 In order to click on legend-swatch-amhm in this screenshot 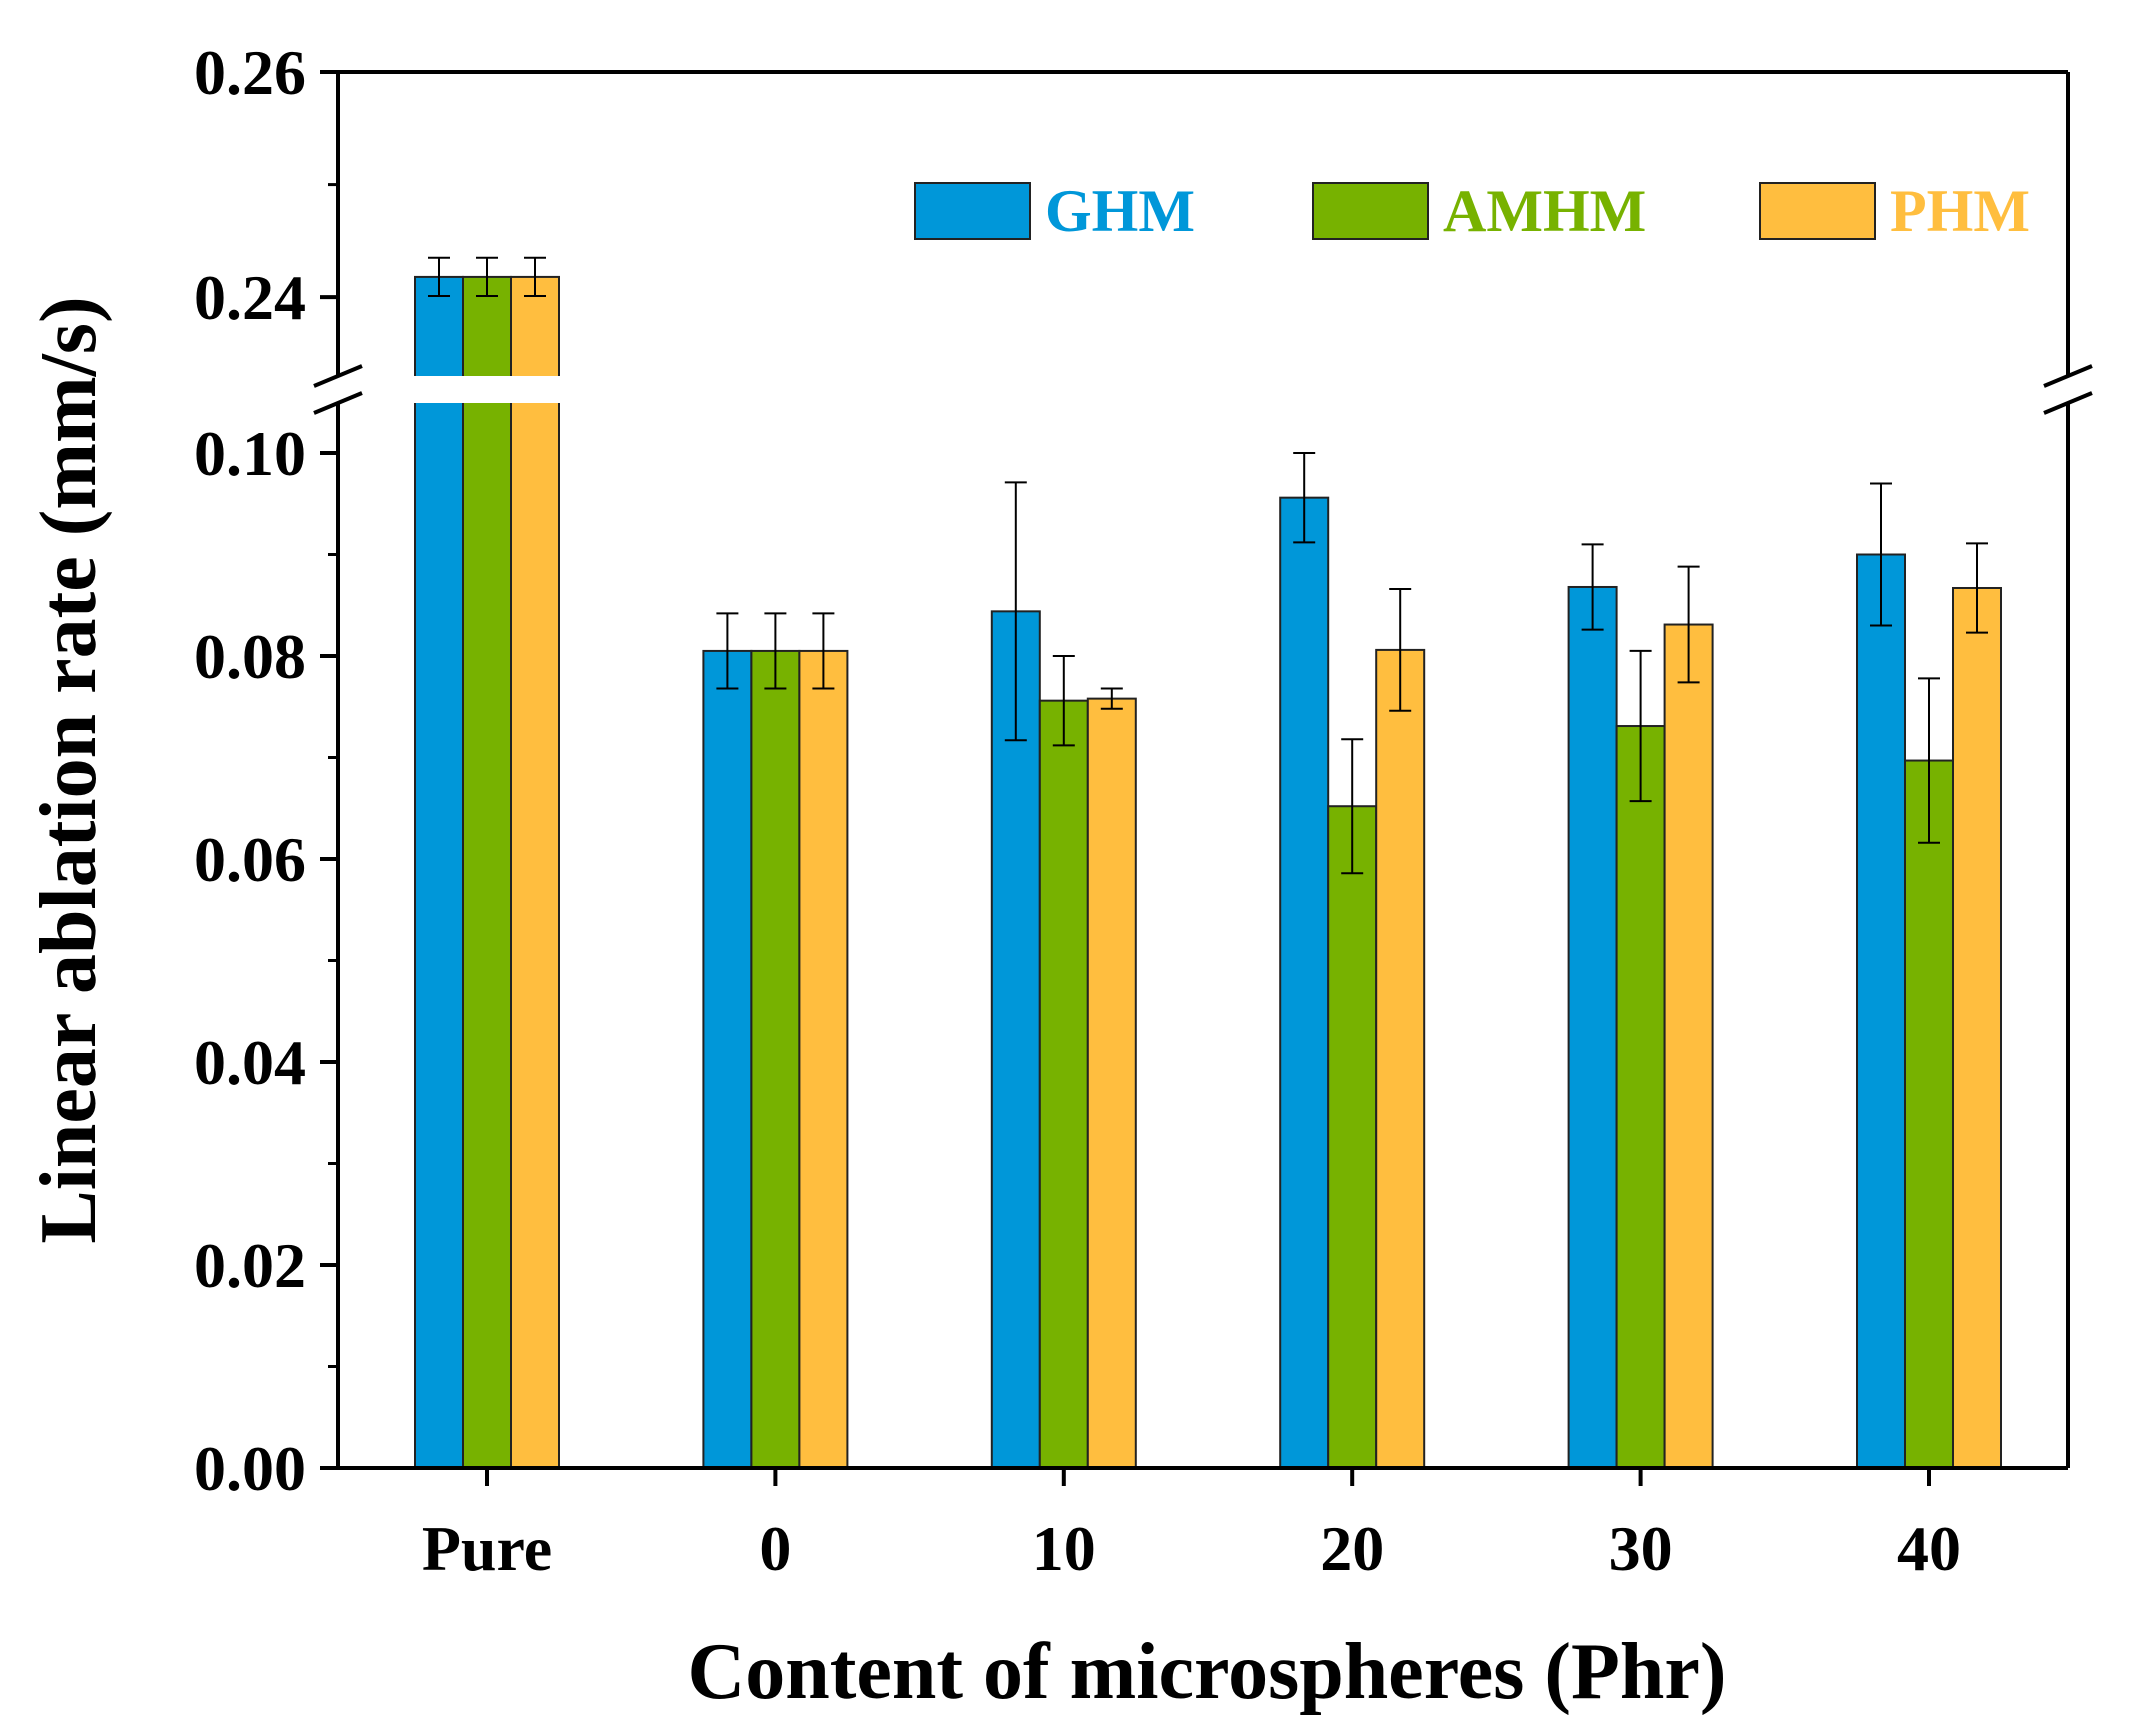, I will do `click(1370, 211)`.